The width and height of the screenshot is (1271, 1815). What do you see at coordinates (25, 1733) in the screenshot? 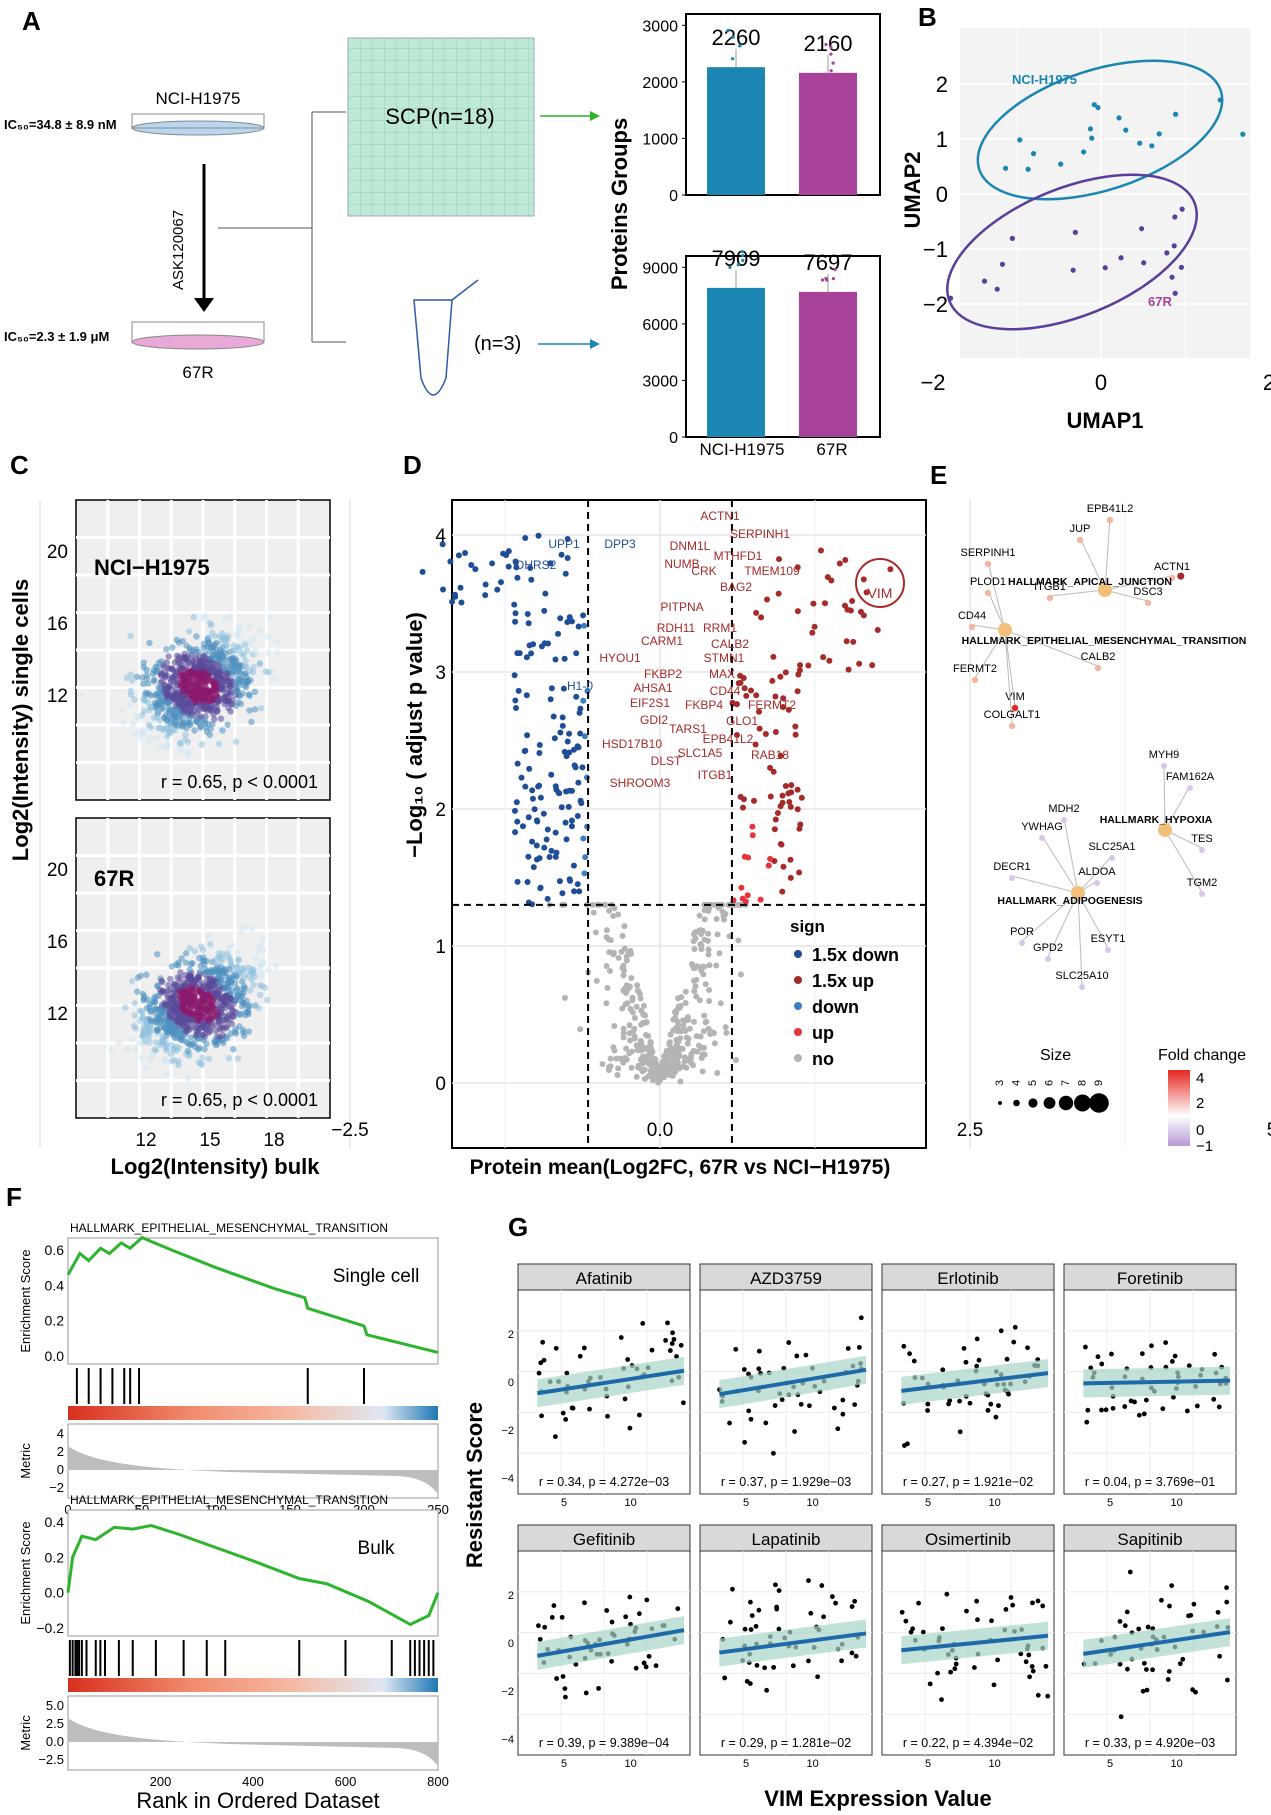
I see `gsea-metric-ylabel: Metric` at bounding box center [25, 1733].